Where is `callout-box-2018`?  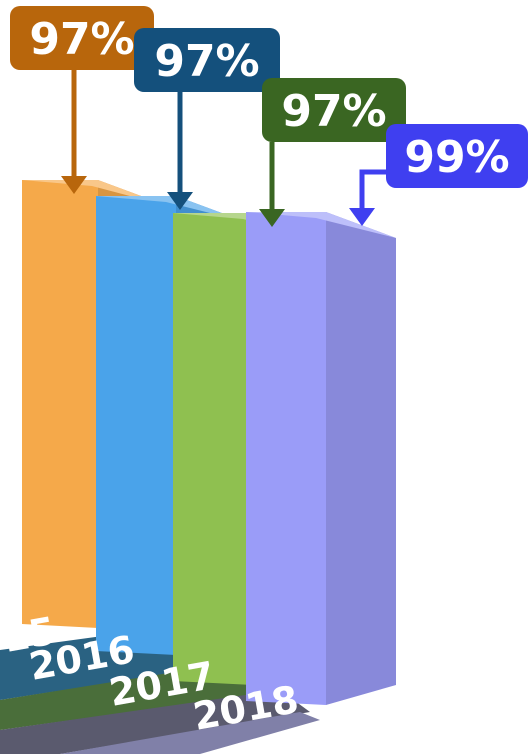 callout-box-2018 is located at coordinates (457, 156).